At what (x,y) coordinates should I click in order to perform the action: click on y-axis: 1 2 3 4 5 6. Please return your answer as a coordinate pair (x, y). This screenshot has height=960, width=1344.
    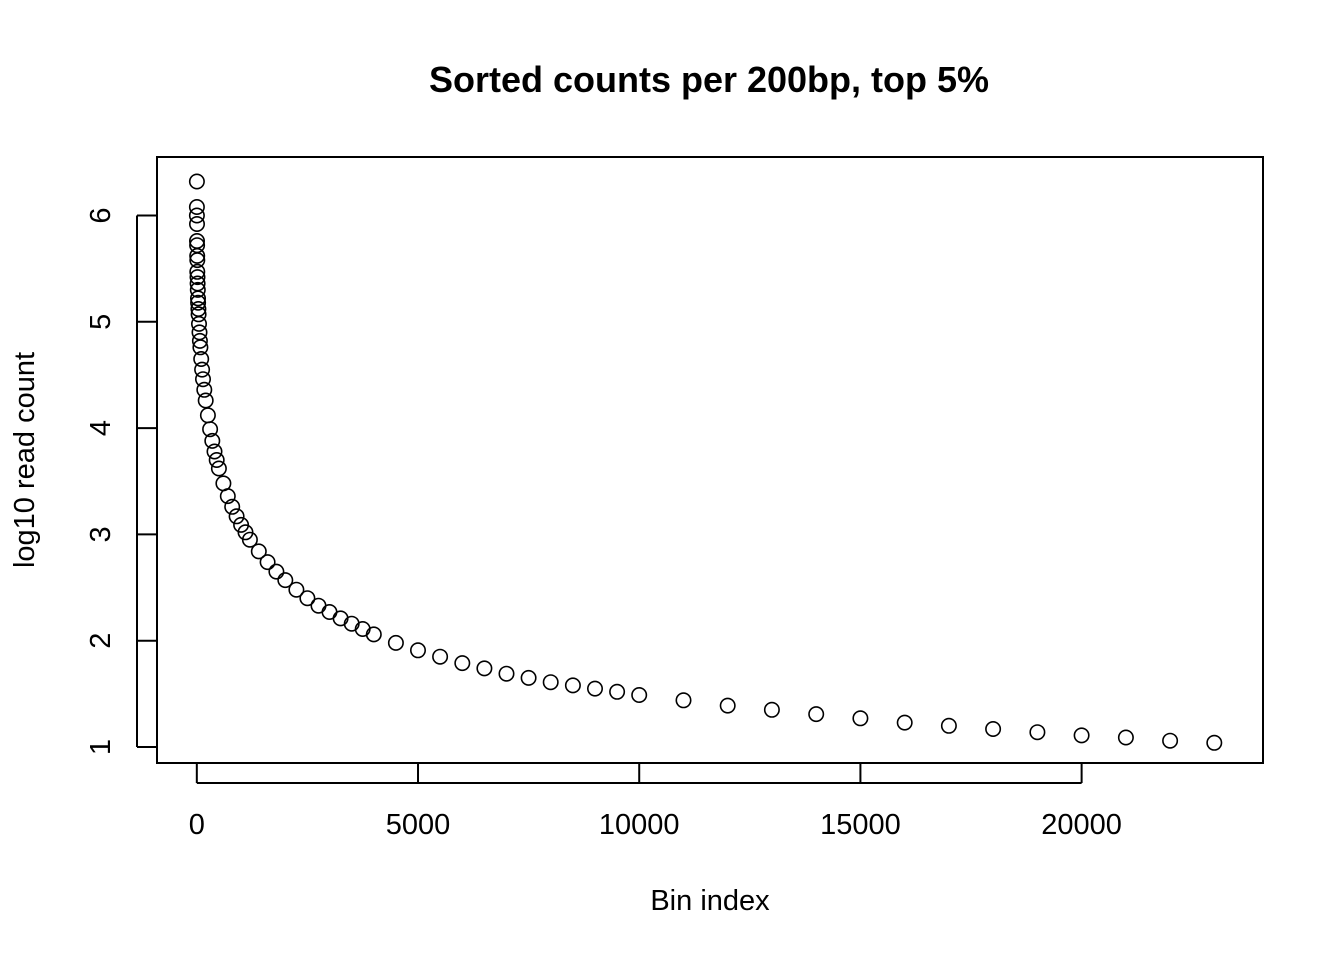
    Looking at the image, I should click on (121, 481).